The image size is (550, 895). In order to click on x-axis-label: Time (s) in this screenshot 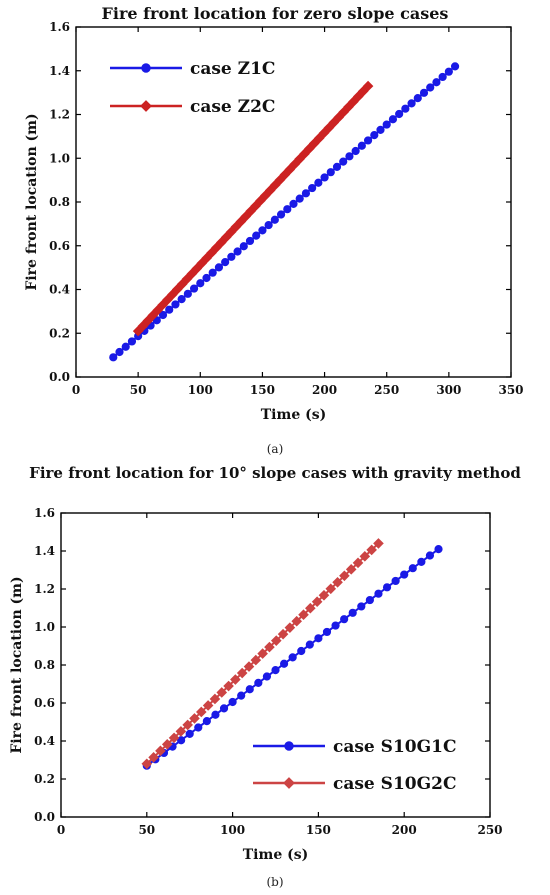, I will do `click(293, 415)`.